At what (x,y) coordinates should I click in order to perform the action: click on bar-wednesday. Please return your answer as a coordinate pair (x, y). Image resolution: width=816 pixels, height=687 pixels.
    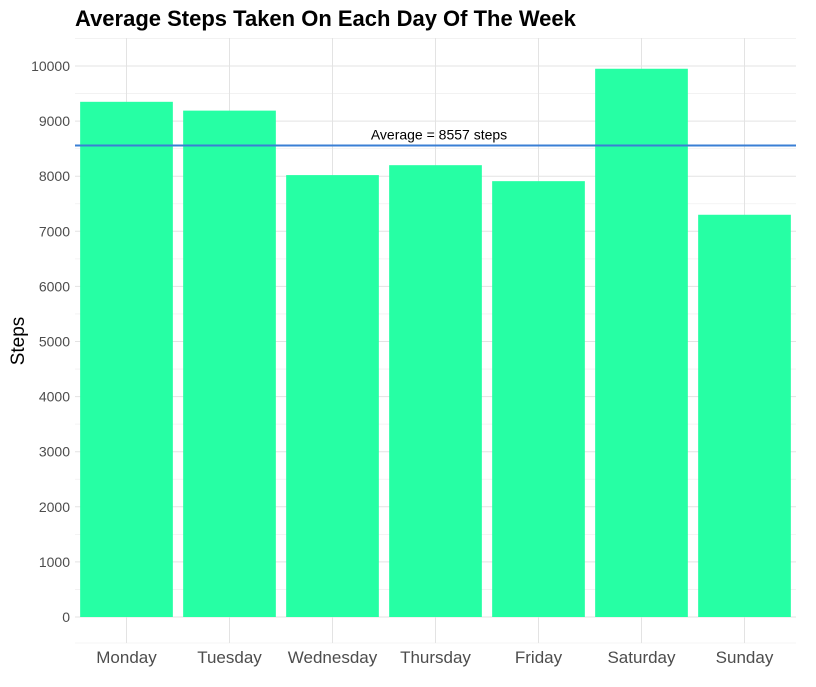
    Looking at the image, I should click on (332, 396).